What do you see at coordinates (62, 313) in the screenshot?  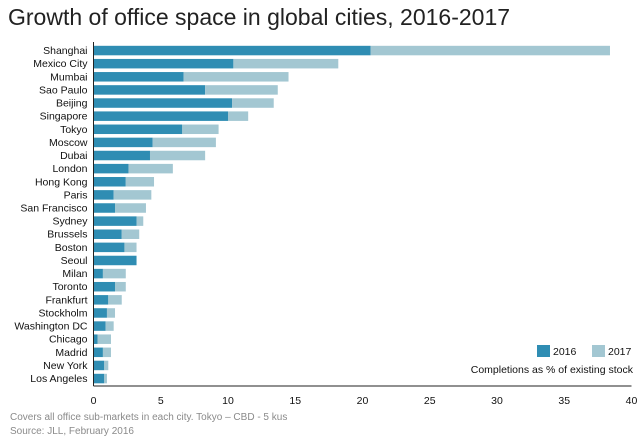 I see `category-label: Stockholm` at bounding box center [62, 313].